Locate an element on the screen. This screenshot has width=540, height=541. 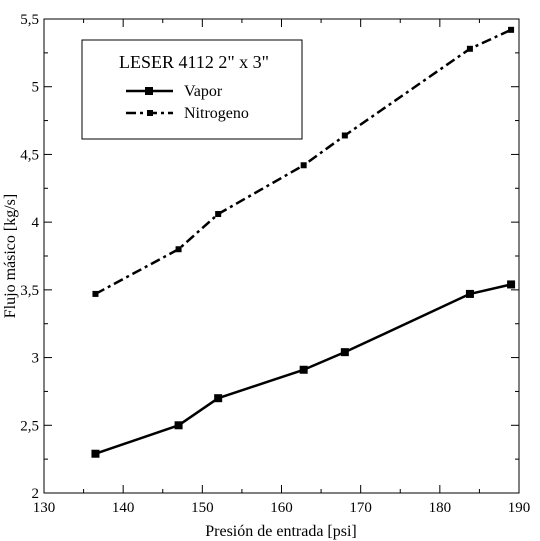
legend: LESER 4112 2" x 3" Vapor Nitrogeno is located at coordinates (192, 89).